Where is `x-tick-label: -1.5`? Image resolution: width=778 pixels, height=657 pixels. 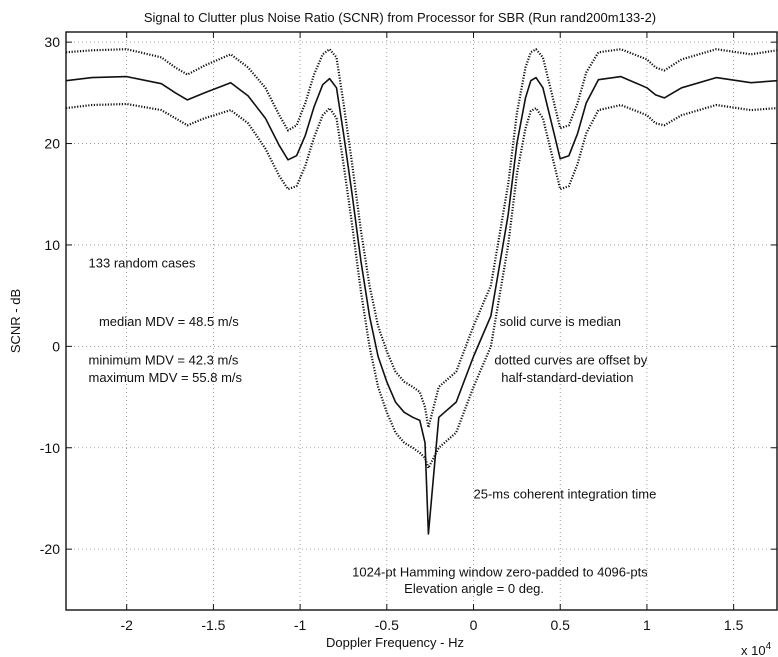
x-tick-label: -1.5 is located at coordinates (213, 625).